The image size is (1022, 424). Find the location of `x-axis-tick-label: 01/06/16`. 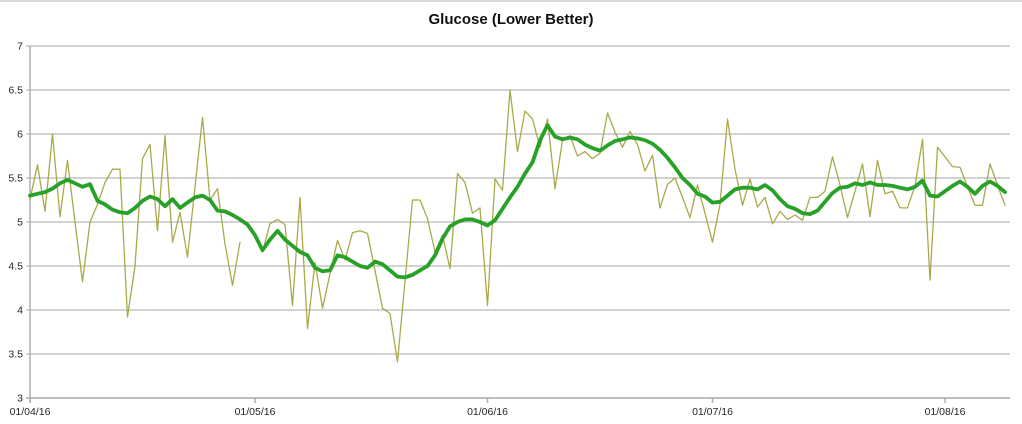

x-axis-tick-label: 01/06/16 is located at coordinates (487, 412).